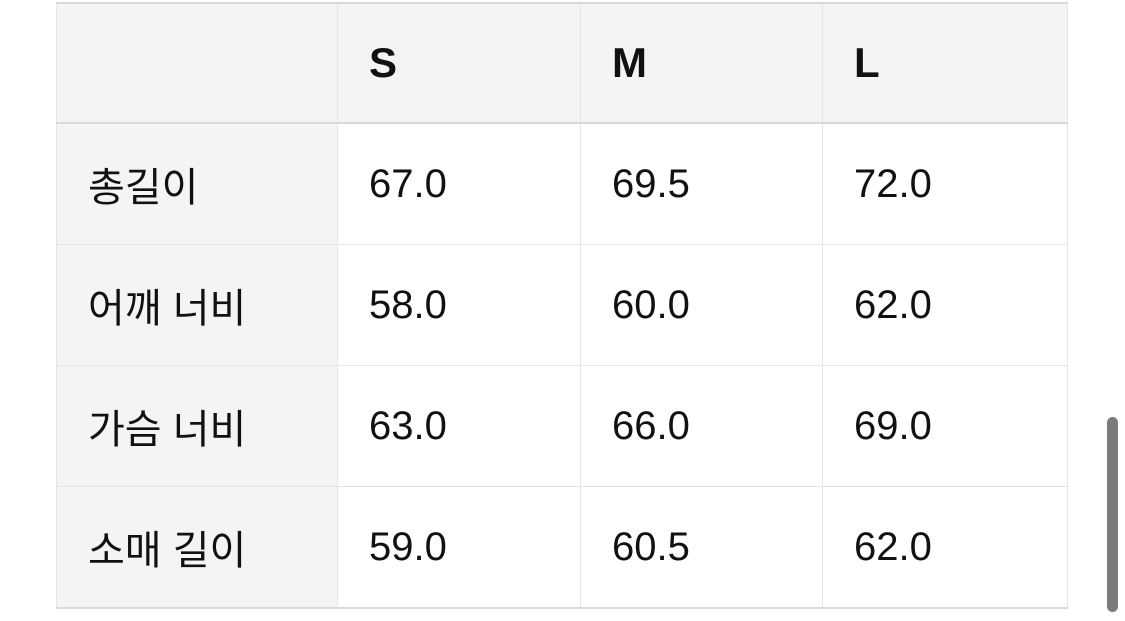  Describe the element at coordinates (945, 63) in the screenshot. I see `column-header-l: L` at that location.